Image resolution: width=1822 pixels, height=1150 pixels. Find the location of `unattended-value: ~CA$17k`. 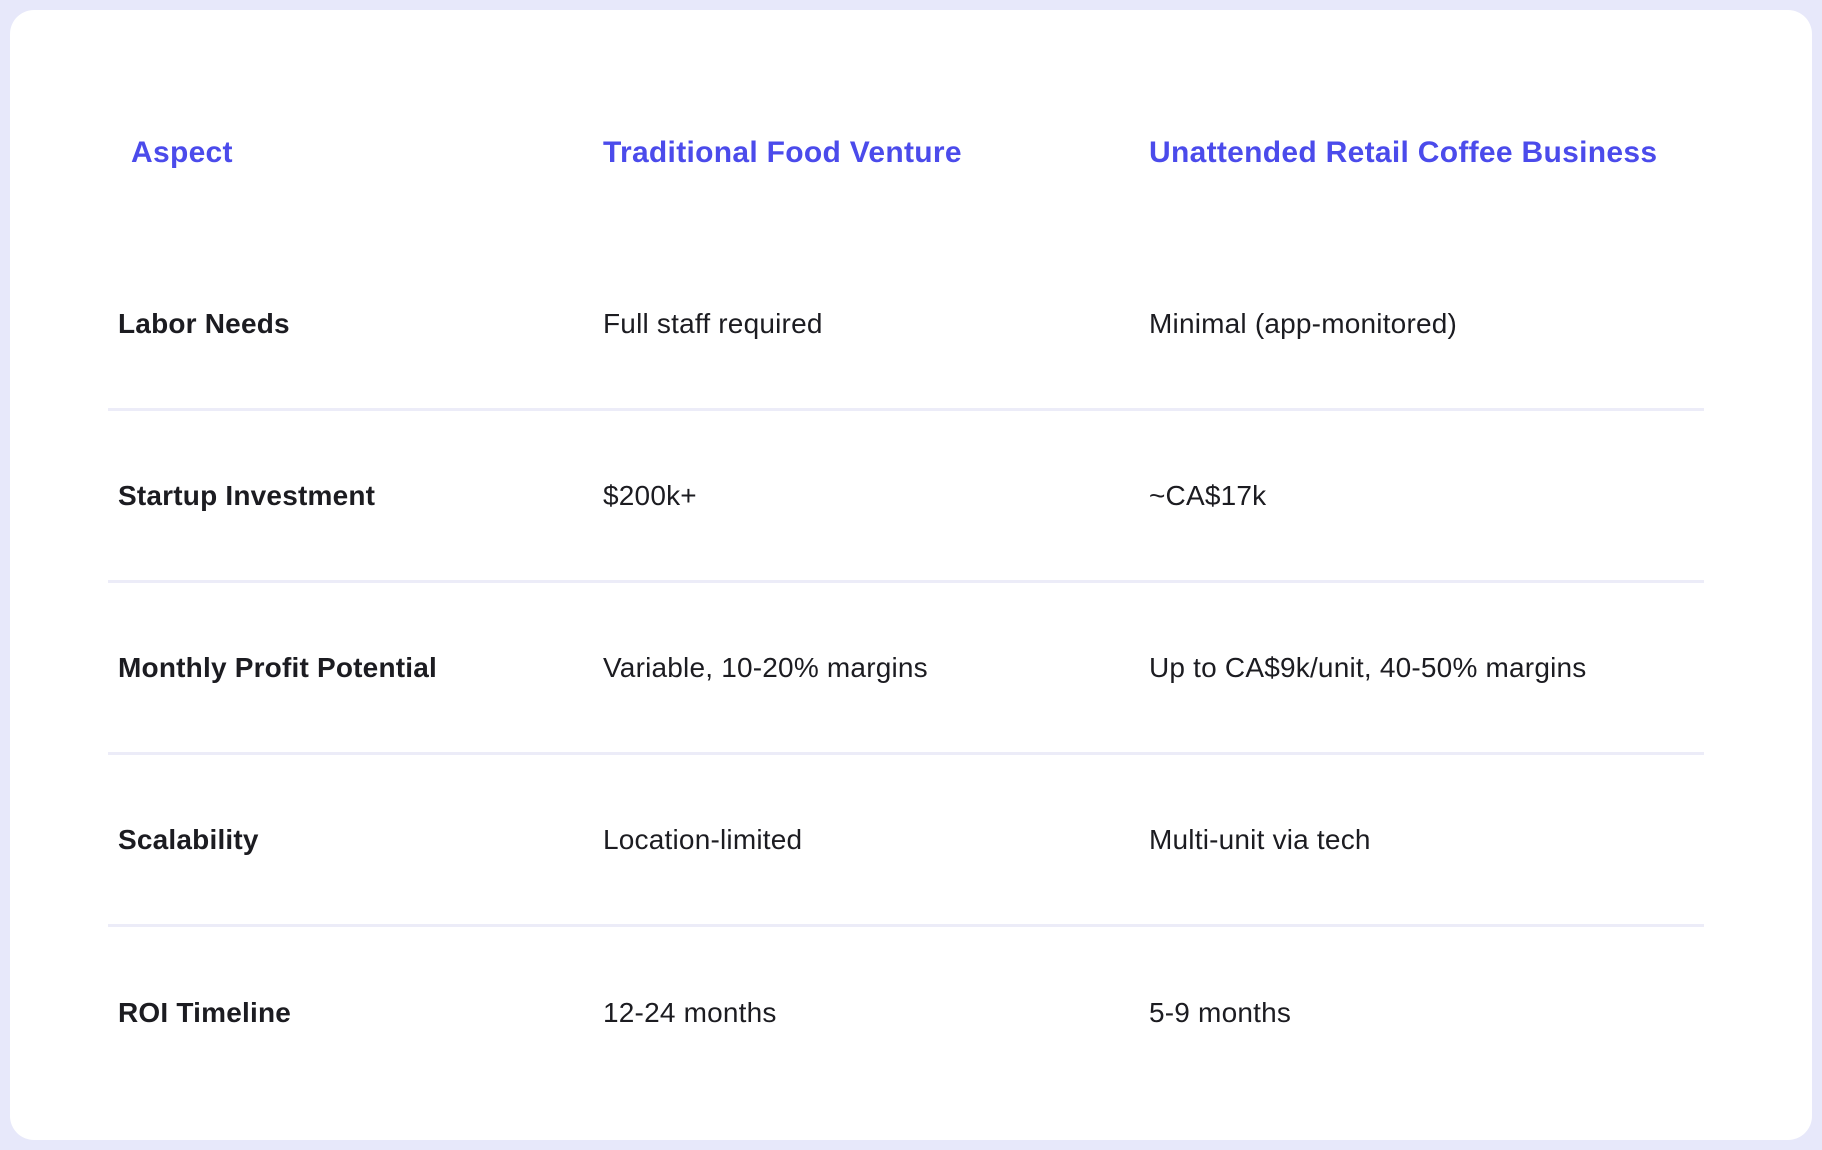

unattended-value: ~CA$17k is located at coordinates (1208, 495).